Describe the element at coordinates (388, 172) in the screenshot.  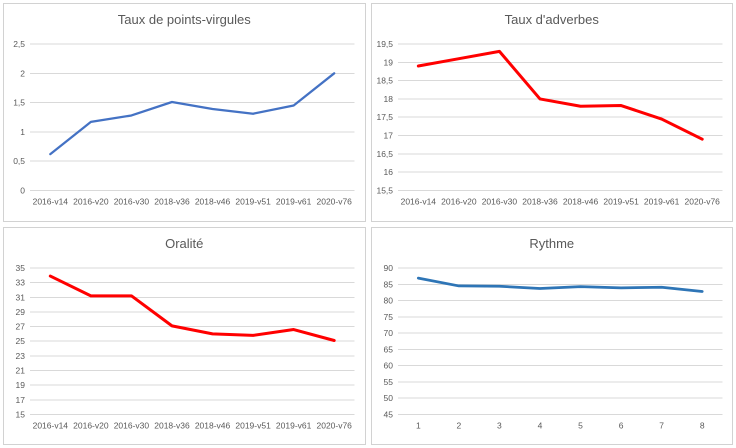
I see `y-tick-label: 16` at that location.